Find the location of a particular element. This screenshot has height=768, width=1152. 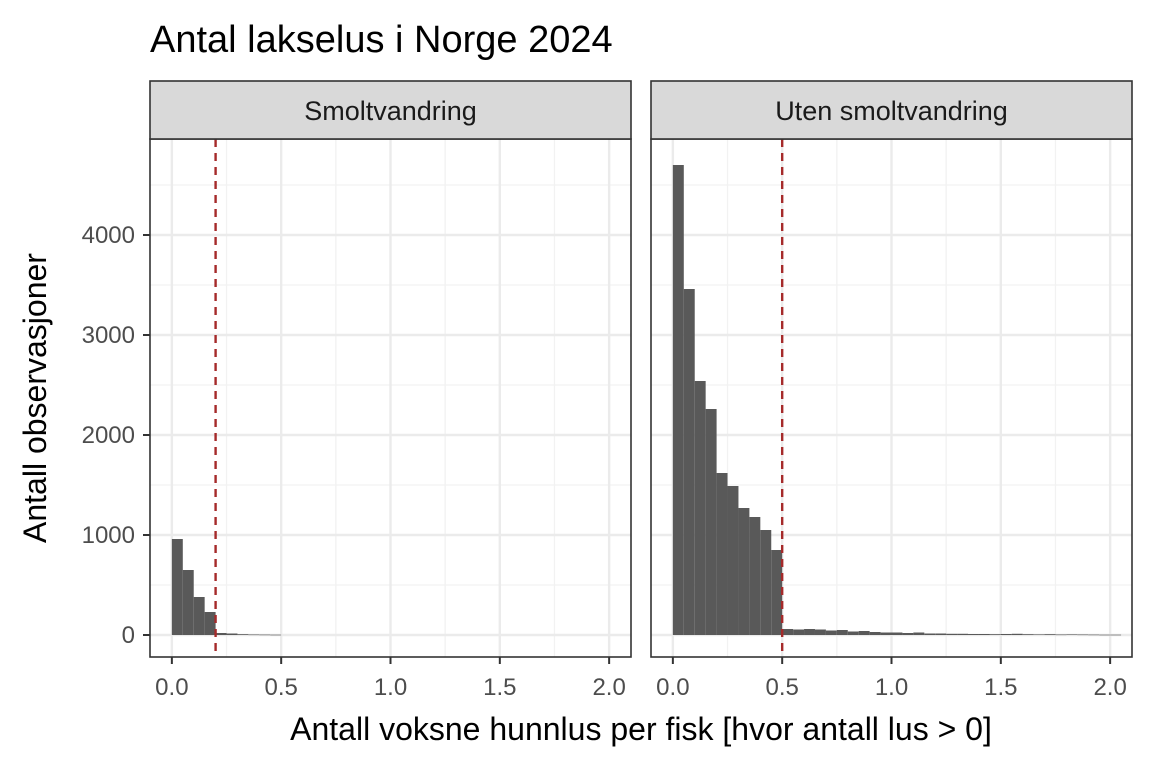

y-tick-label: 2000 is located at coordinates (108, 435).